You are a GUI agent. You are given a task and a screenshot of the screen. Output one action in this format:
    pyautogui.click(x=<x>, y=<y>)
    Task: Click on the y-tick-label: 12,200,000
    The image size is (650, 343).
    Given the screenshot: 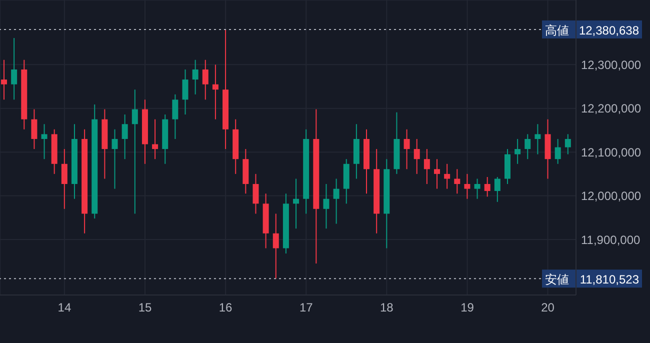 What is the action you would take?
    pyautogui.click(x=611, y=109)
    